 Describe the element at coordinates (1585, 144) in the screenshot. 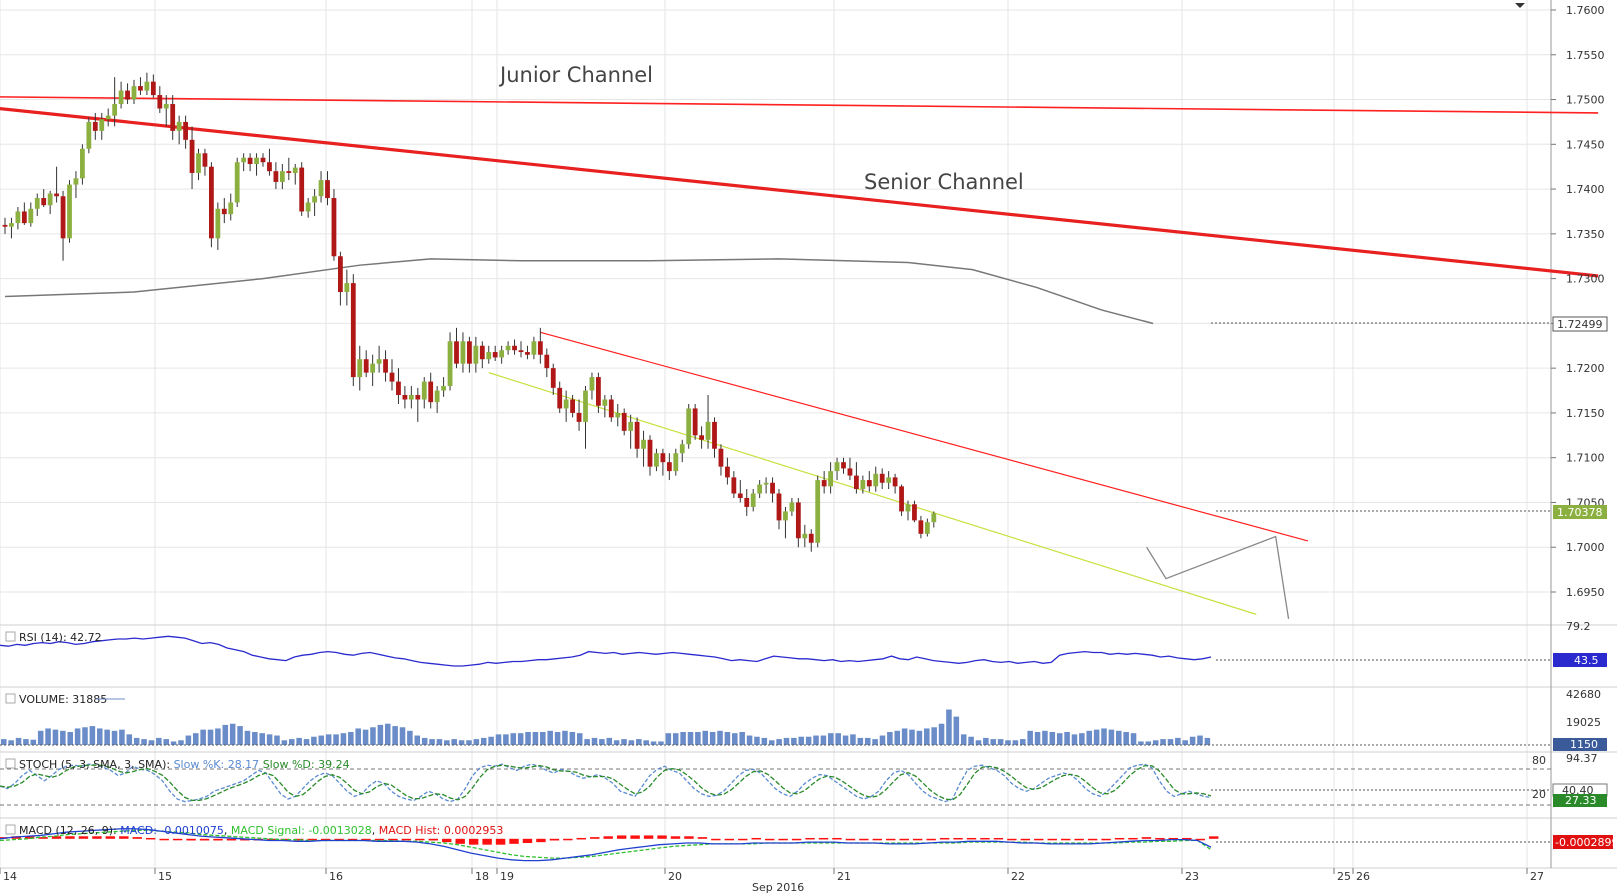

I see `price-tick-label: 1.7450` at that location.